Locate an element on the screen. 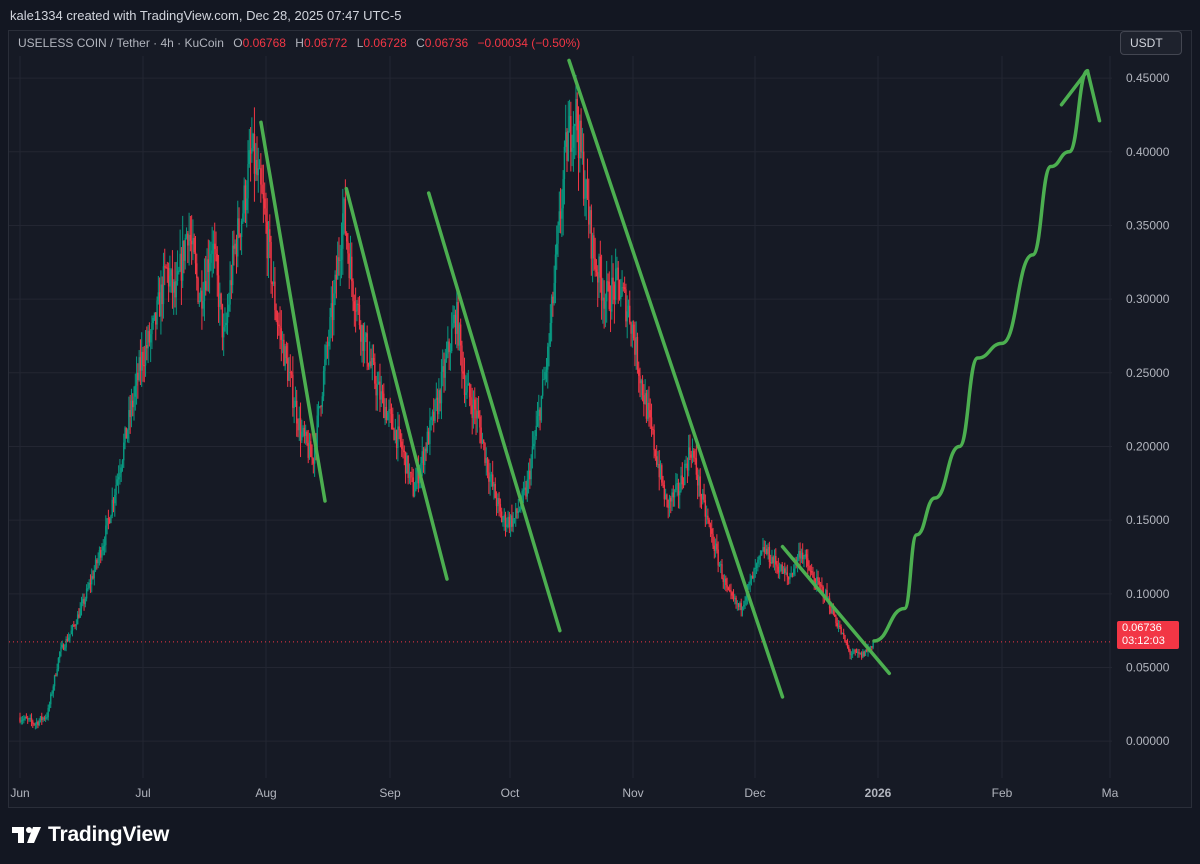 The width and height of the screenshot is (1200, 864). currency-button: USDT is located at coordinates (1151, 43).